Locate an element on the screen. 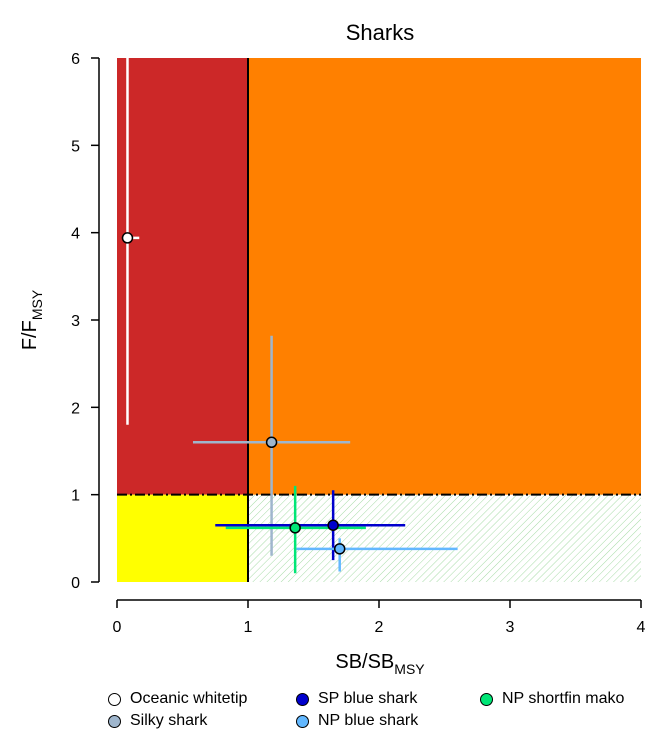 The width and height of the screenshot is (664, 736). data-points is located at coordinates (233, 393).